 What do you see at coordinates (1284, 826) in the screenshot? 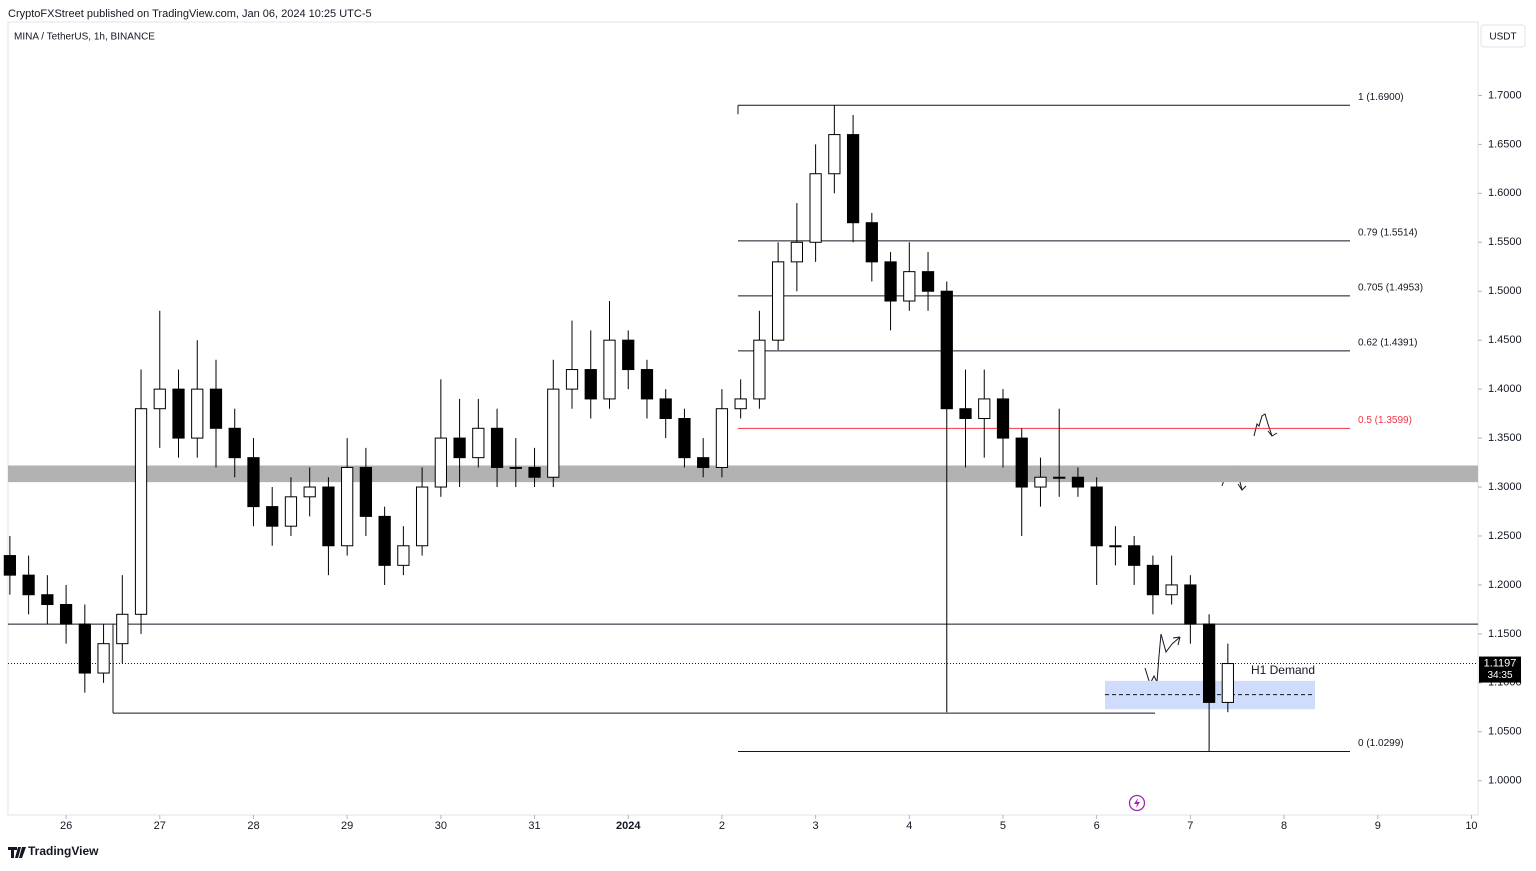
I see `x-tick-label: 8` at bounding box center [1284, 826].